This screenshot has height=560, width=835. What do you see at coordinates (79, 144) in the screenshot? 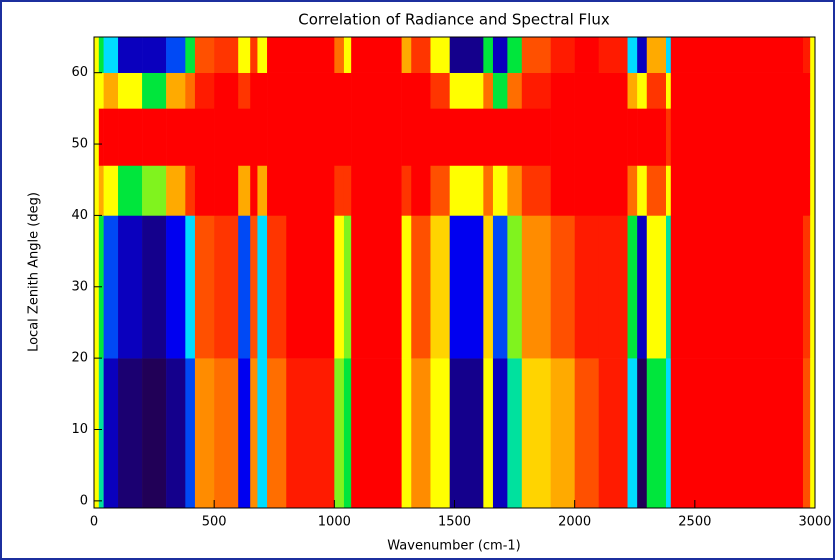
I see `y-tick-label: 50` at bounding box center [79, 144].